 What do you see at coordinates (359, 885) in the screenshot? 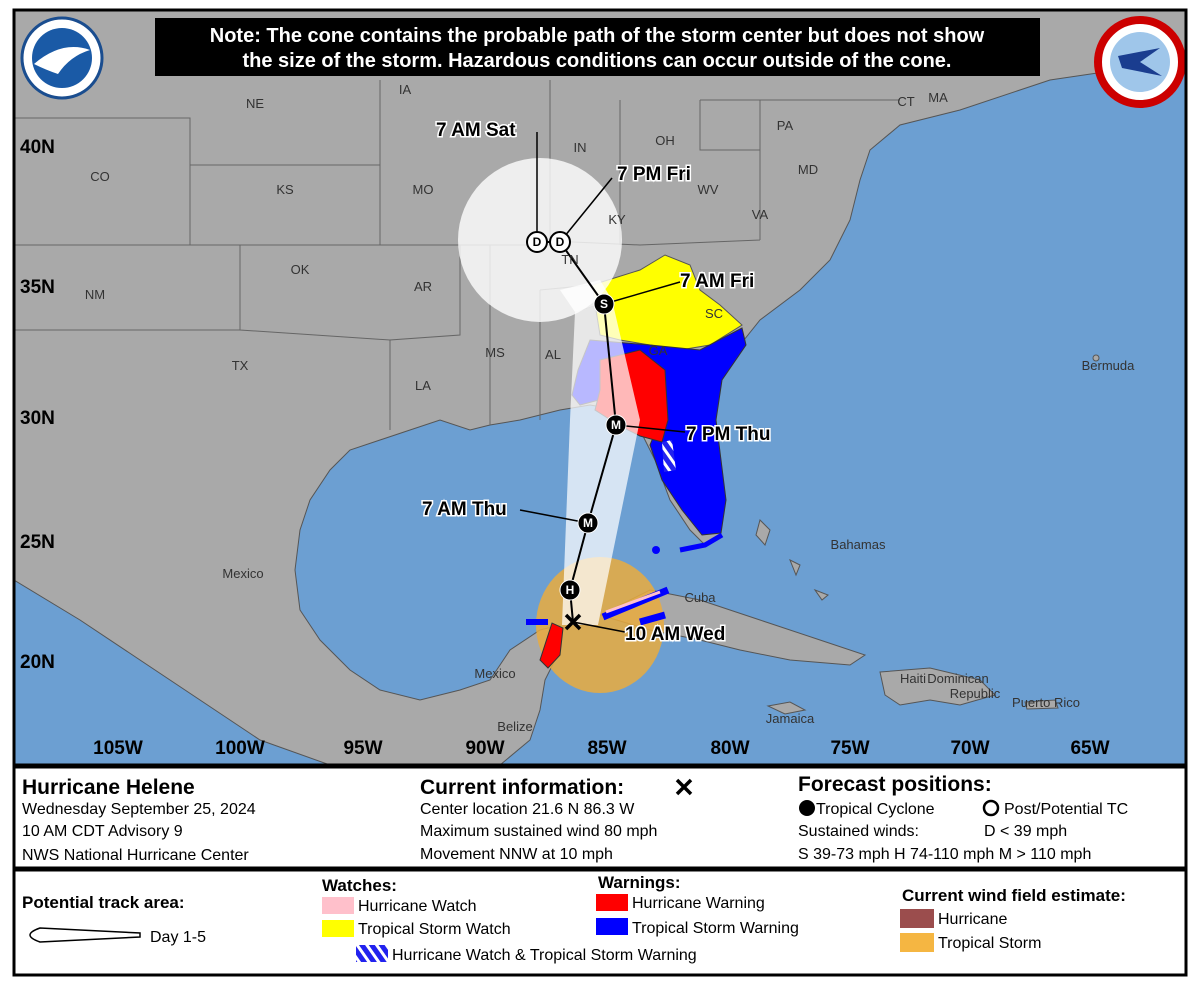
I see `legend-title: Watches:` at bounding box center [359, 885].